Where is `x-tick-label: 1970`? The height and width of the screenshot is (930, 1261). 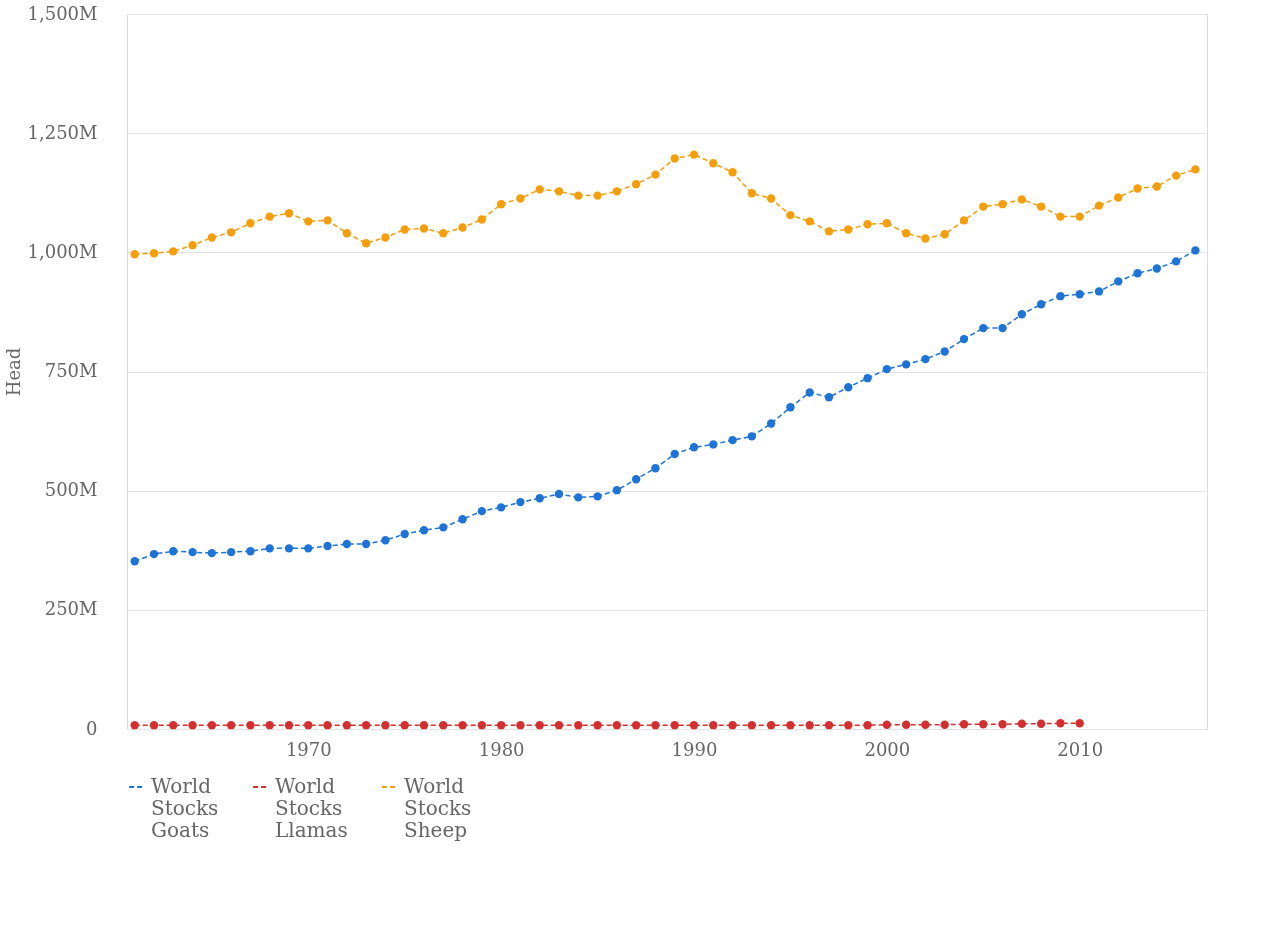 x-tick-label: 1970 is located at coordinates (308, 749).